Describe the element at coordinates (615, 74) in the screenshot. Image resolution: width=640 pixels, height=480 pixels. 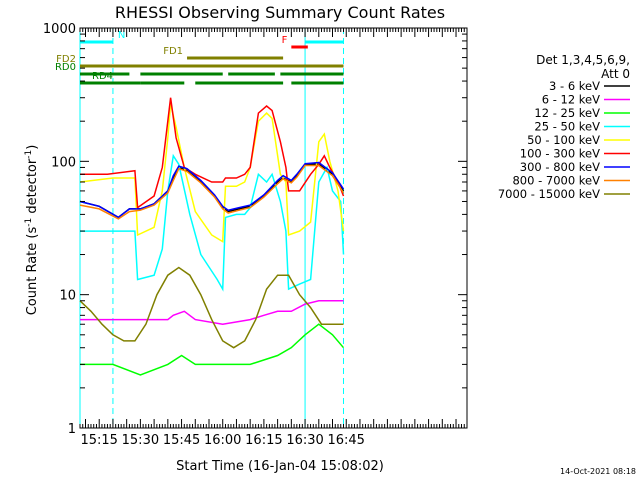
I see `legend-header-line-2: Att 0` at that location.